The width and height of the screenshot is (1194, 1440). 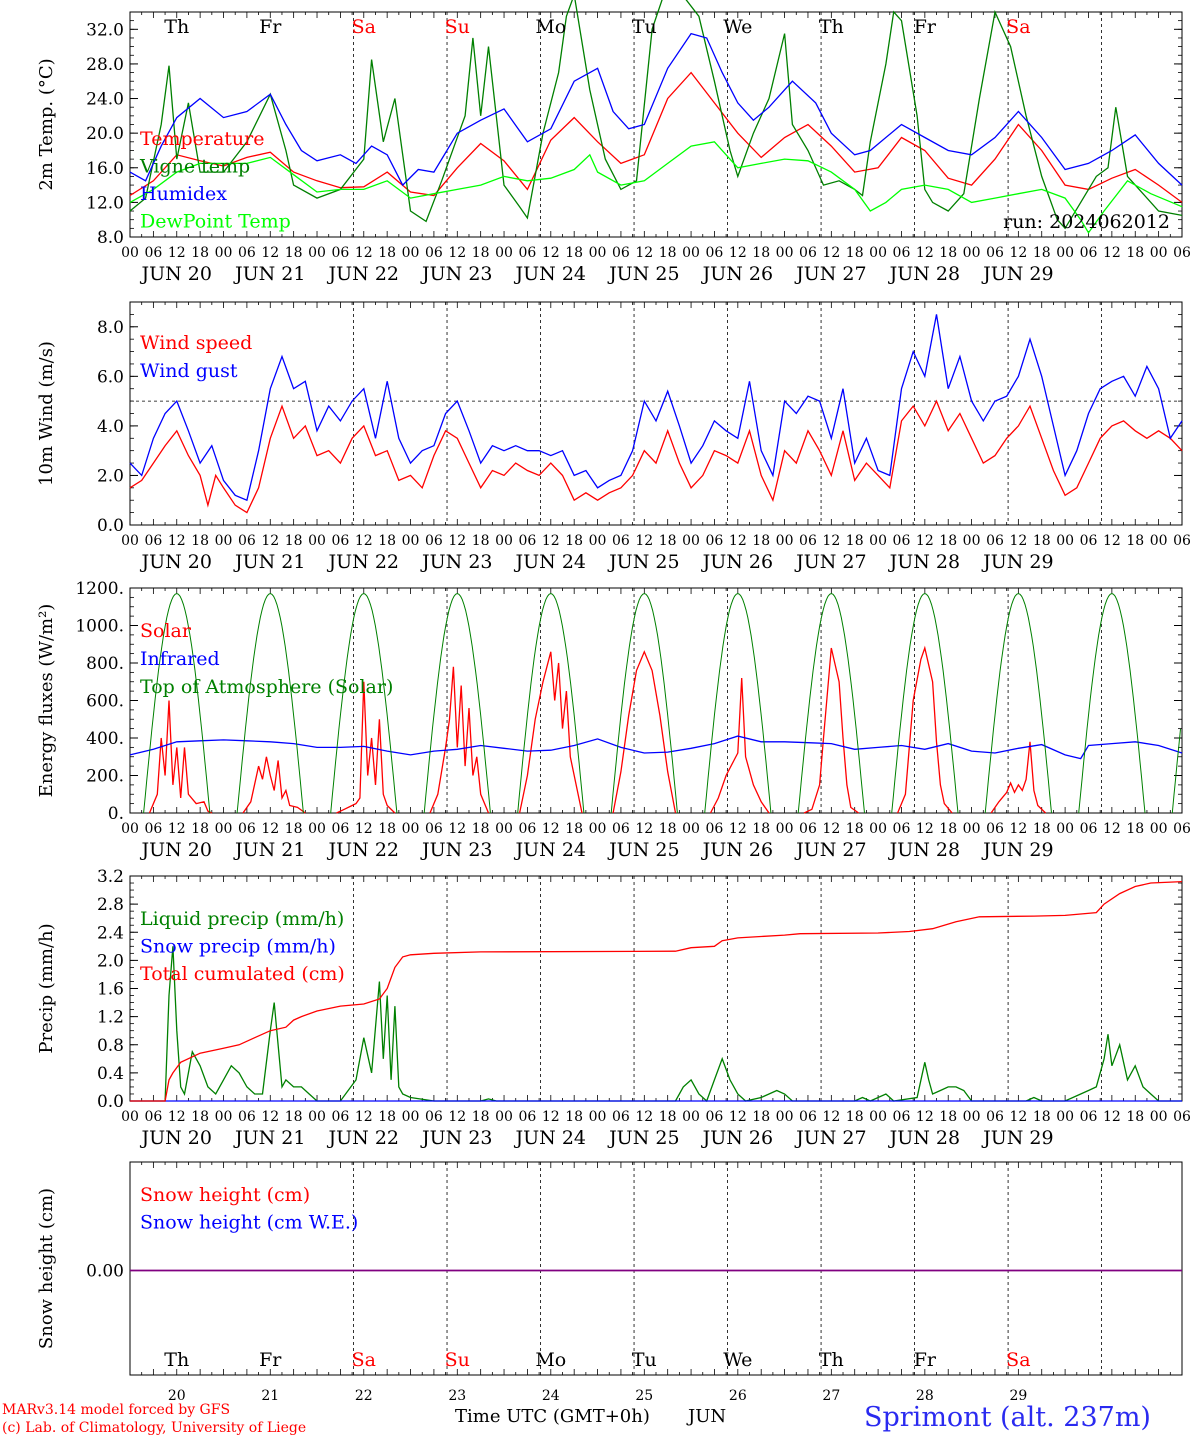 What do you see at coordinates (46, 701) in the screenshot?
I see `y-axis-label: Energy fluxes (W/m²)` at bounding box center [46, 701].